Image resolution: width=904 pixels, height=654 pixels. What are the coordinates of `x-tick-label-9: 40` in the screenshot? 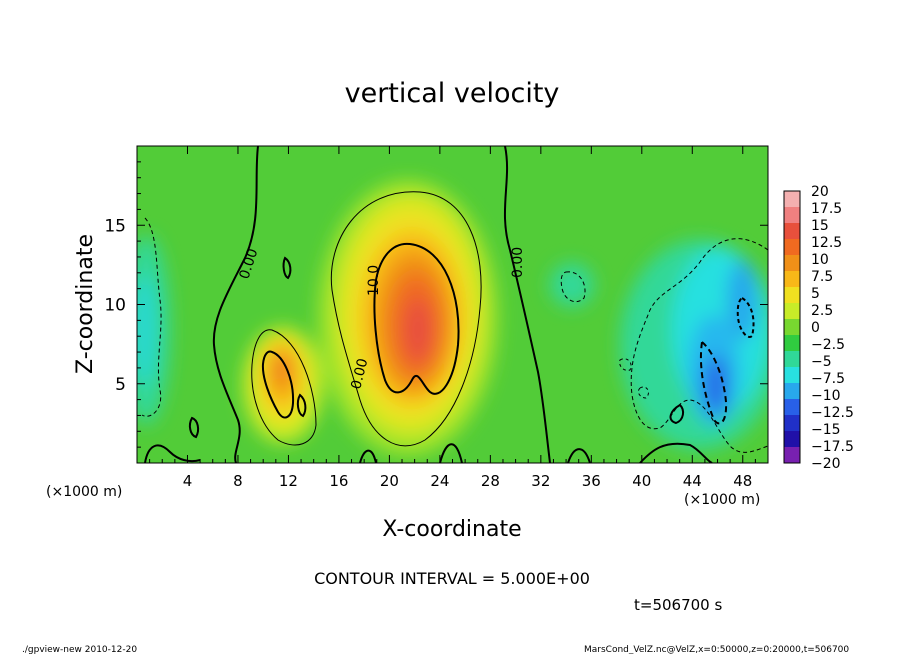 It's located at (641, 481).